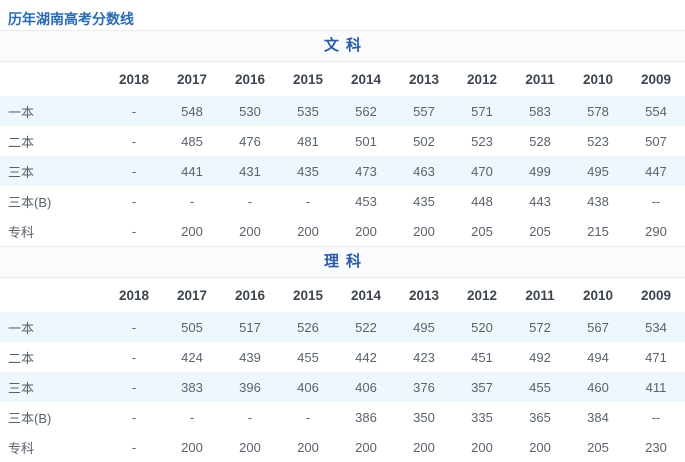 The width and height of the screenshot is (685, 462). I want to click on section-title: 理科, so click(345, 261).